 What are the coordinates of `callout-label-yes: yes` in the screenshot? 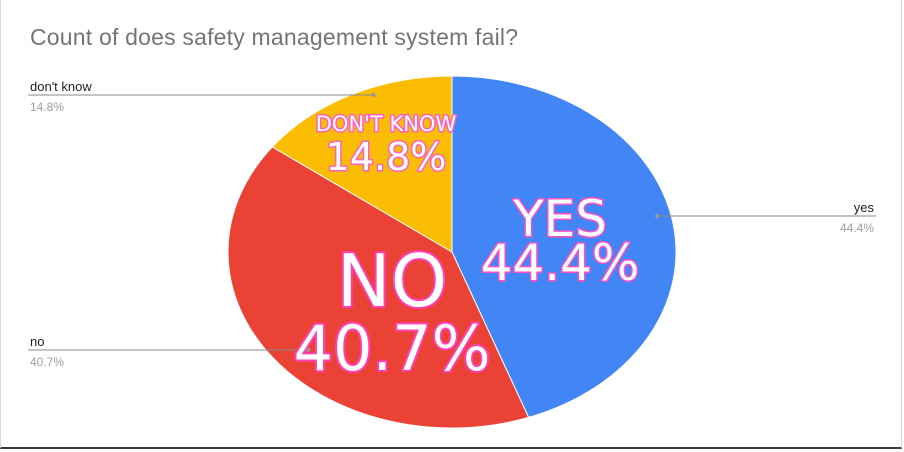 It's located at (864, 207).